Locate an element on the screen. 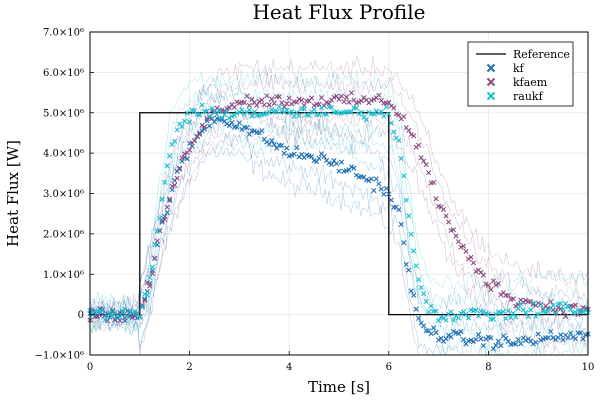 The width and height of the screenshot is (600, 400). x-tick-label: 10 is located at coordinates (588, 367).